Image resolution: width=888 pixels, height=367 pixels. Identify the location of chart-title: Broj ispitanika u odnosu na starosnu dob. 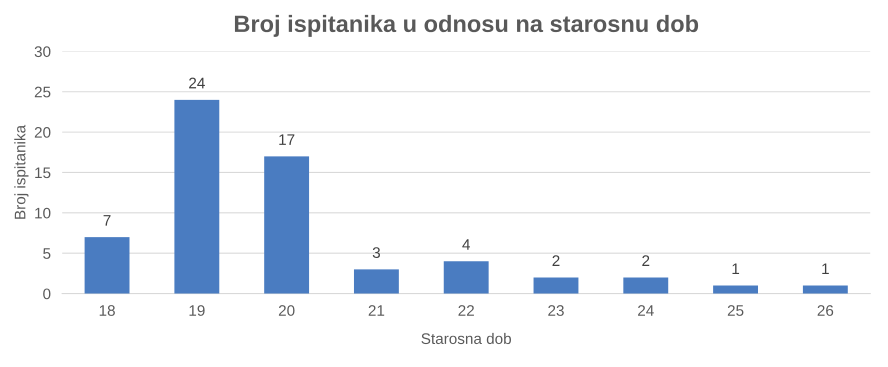
(466, 25).